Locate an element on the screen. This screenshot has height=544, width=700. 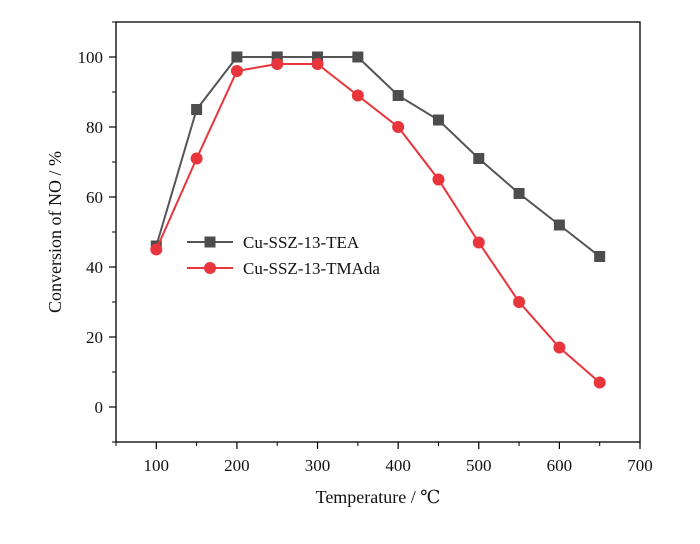
x-tick-label: 300 is located at coordinates (318, 465).